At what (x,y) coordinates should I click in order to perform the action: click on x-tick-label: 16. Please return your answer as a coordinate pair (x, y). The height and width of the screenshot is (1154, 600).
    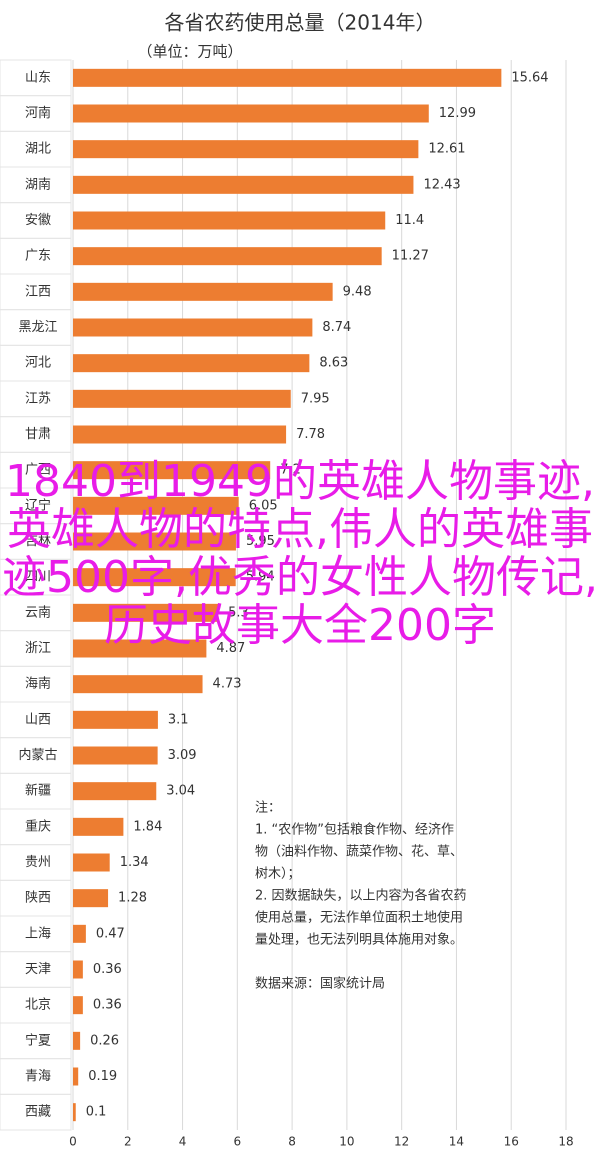
    Looking at the image, I should click on (511, 1142).